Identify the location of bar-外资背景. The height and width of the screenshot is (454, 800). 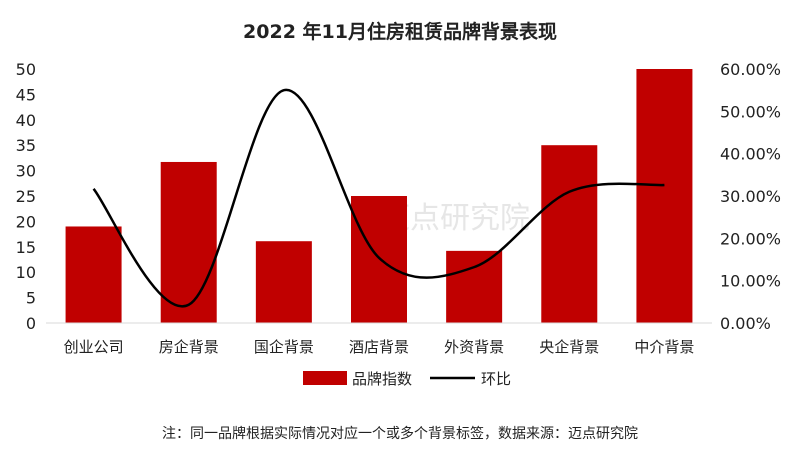
(474, 286).